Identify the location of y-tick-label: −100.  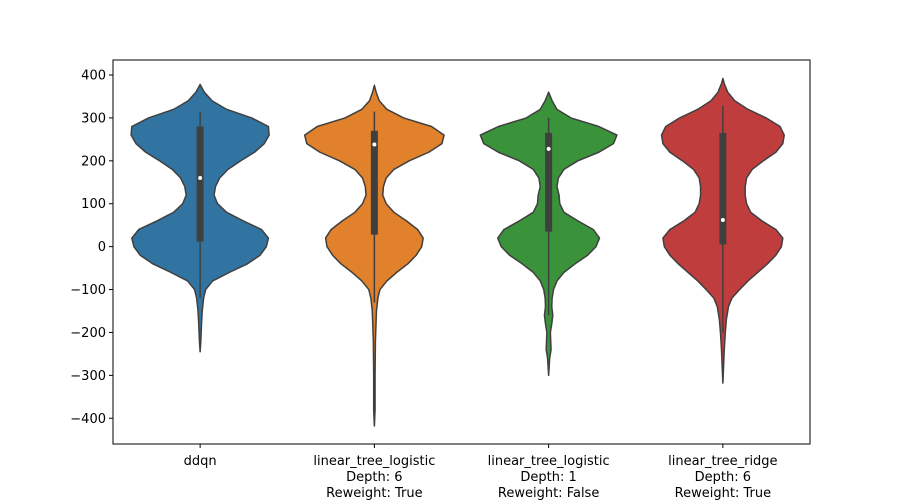
(88, 290).